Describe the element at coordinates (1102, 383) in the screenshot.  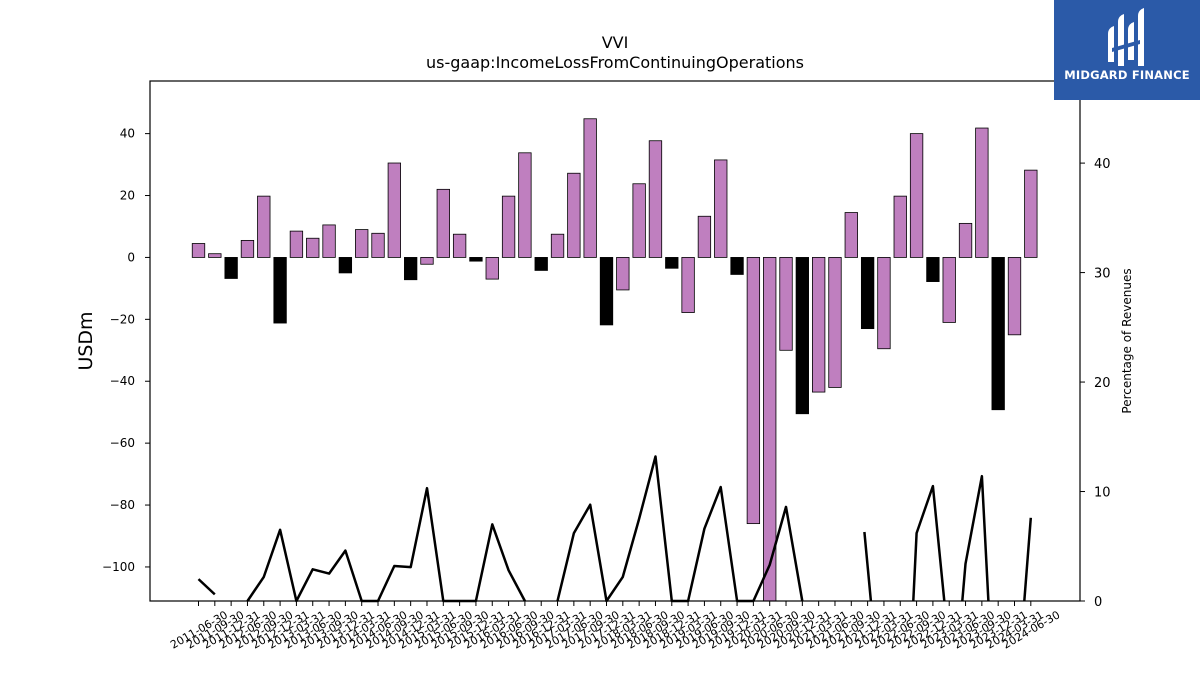
I see `y2-tick-label: 20` at that location.